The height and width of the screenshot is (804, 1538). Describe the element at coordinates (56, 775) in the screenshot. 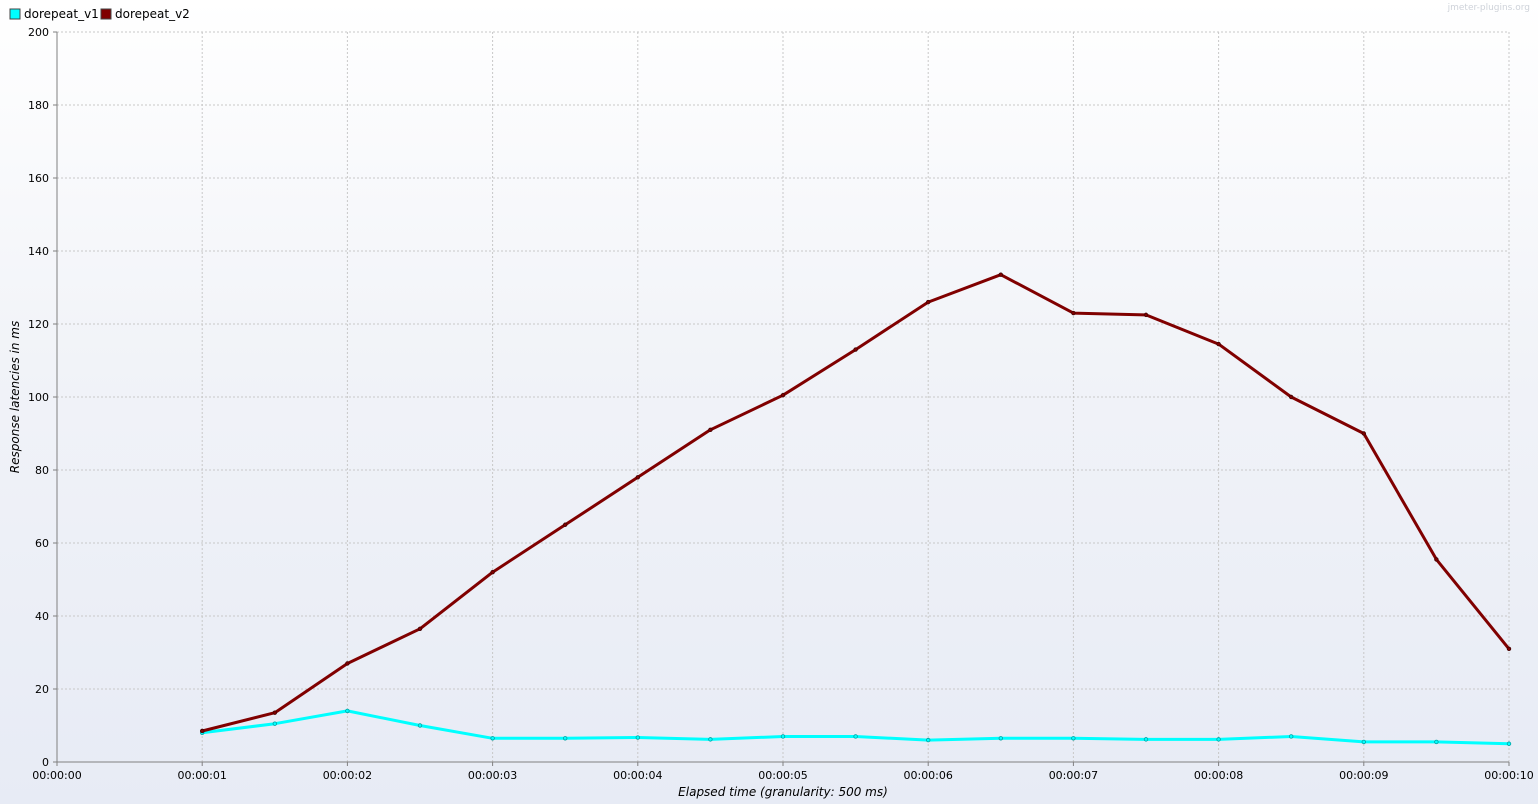

I see `x-tick-label: 00:00:00` at that location.